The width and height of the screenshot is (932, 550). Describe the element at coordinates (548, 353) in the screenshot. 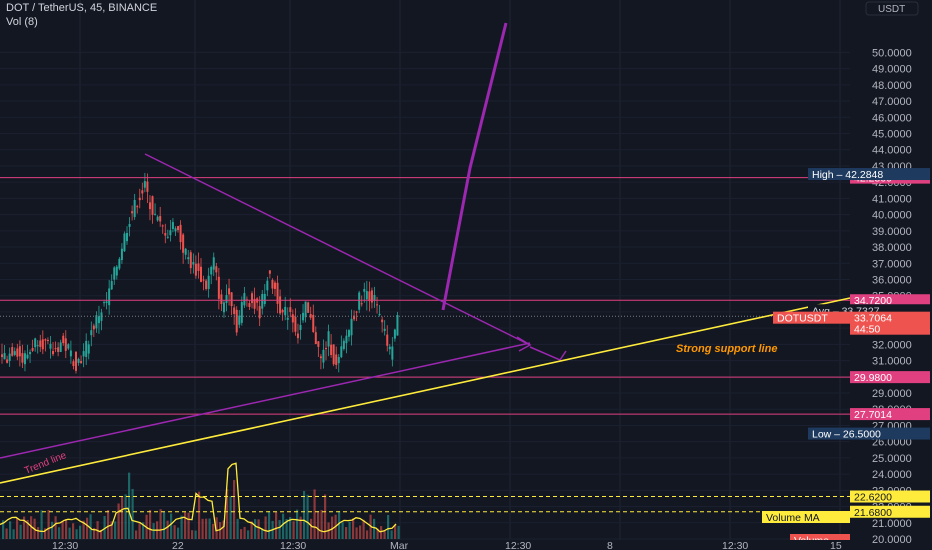

I see `projection-path` at that location.